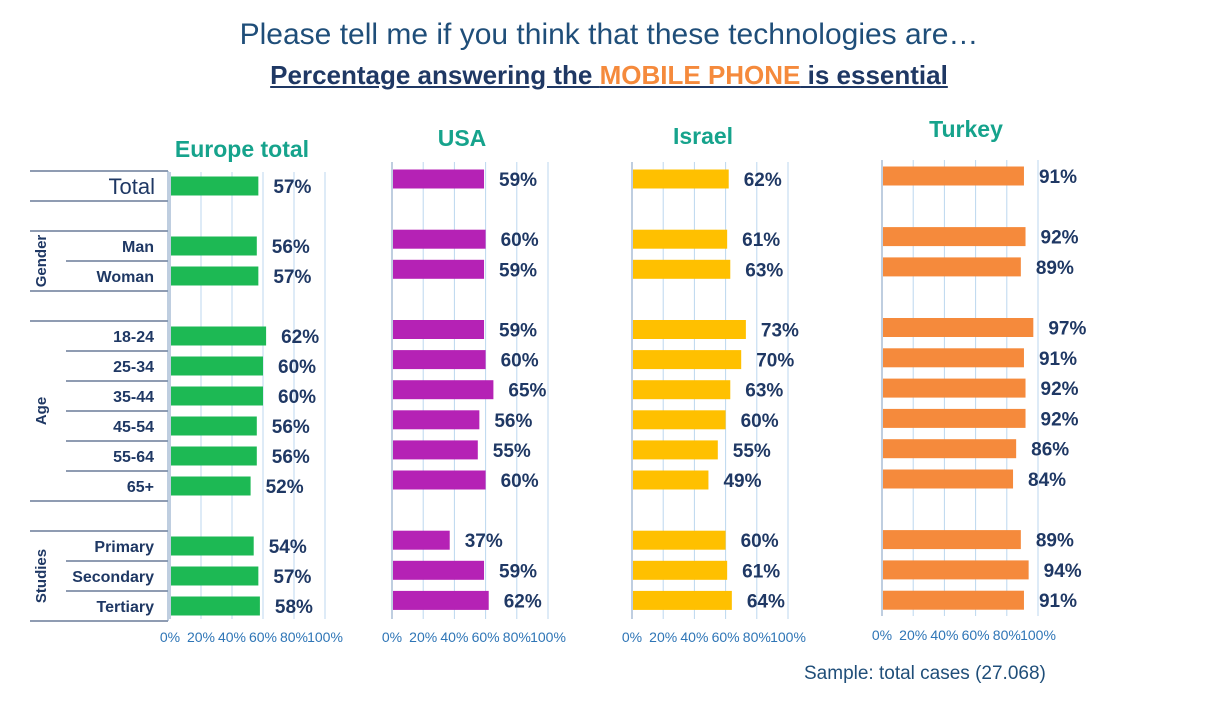  I want to click on bar-israel-secondary, so click(680, 570).